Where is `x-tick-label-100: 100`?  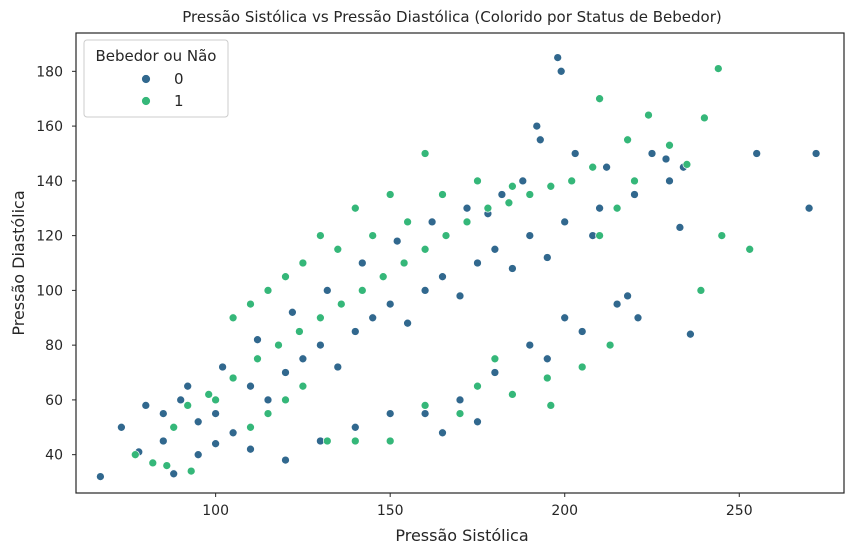
x-tick-label-100: 100 is located at coordinates (215, 511).